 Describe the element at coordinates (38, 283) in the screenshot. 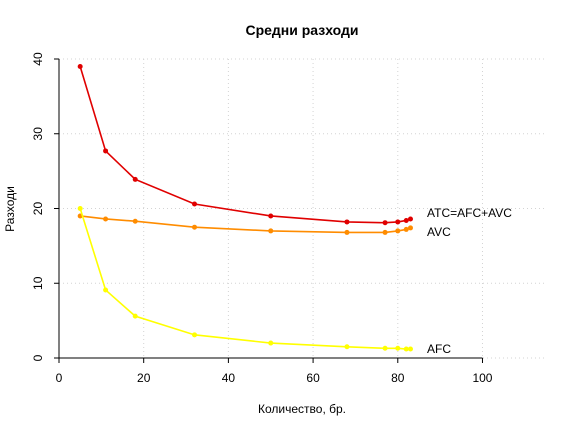

I see `y-tick-label: 10` at that location.